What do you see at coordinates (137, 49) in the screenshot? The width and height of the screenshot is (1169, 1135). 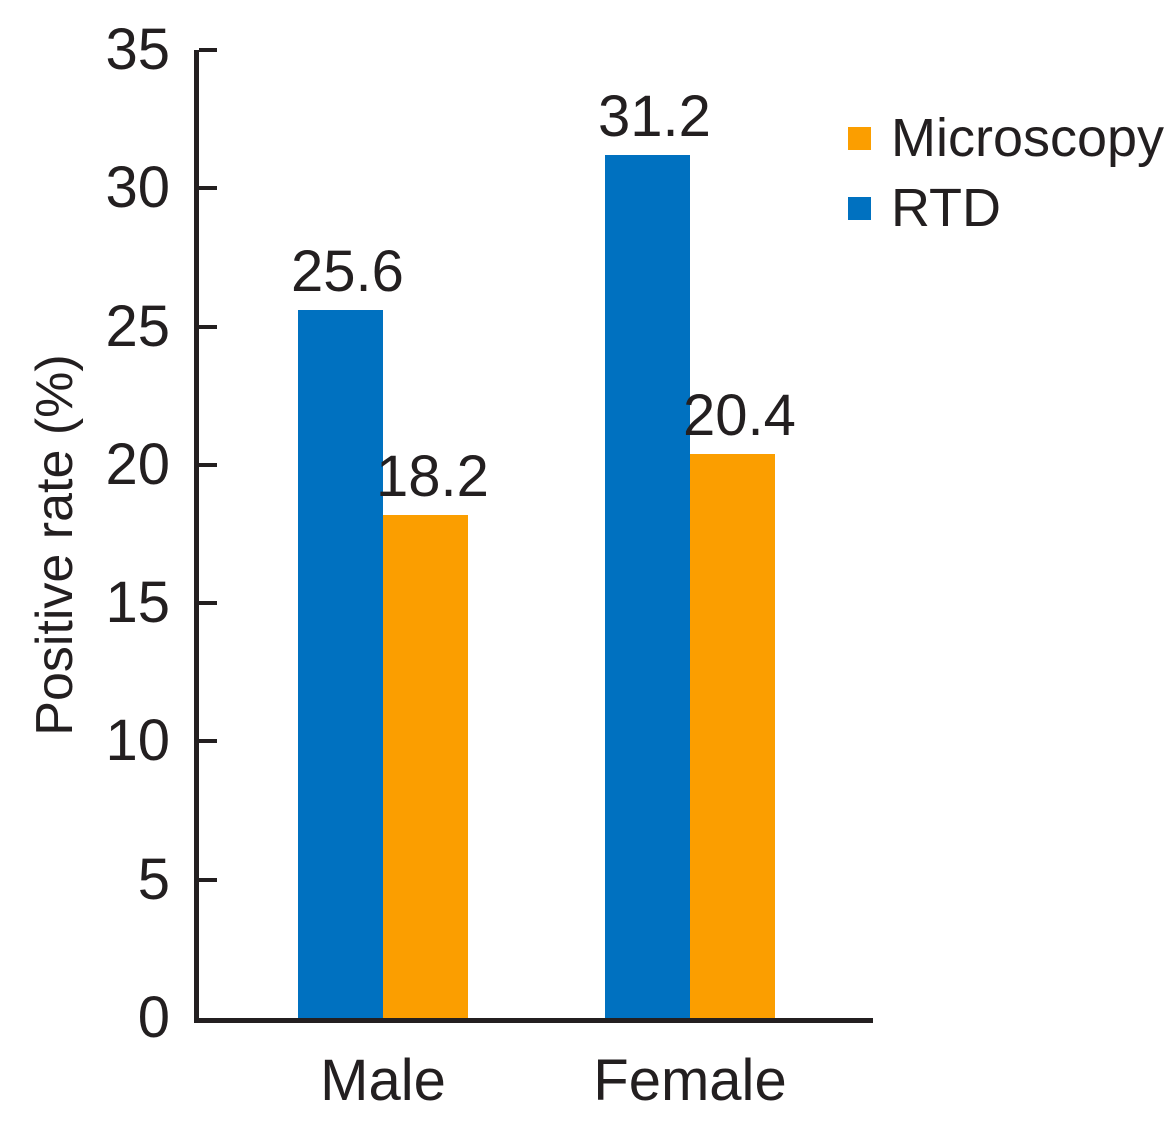 I see `y-tick-label: 35` at bounding box center [137, 49].